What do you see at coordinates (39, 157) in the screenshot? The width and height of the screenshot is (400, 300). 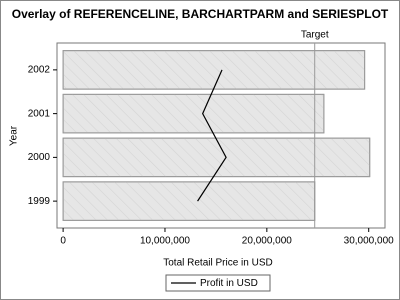 I see `y-tick-label: 2000` at bounding box center [39, 157].